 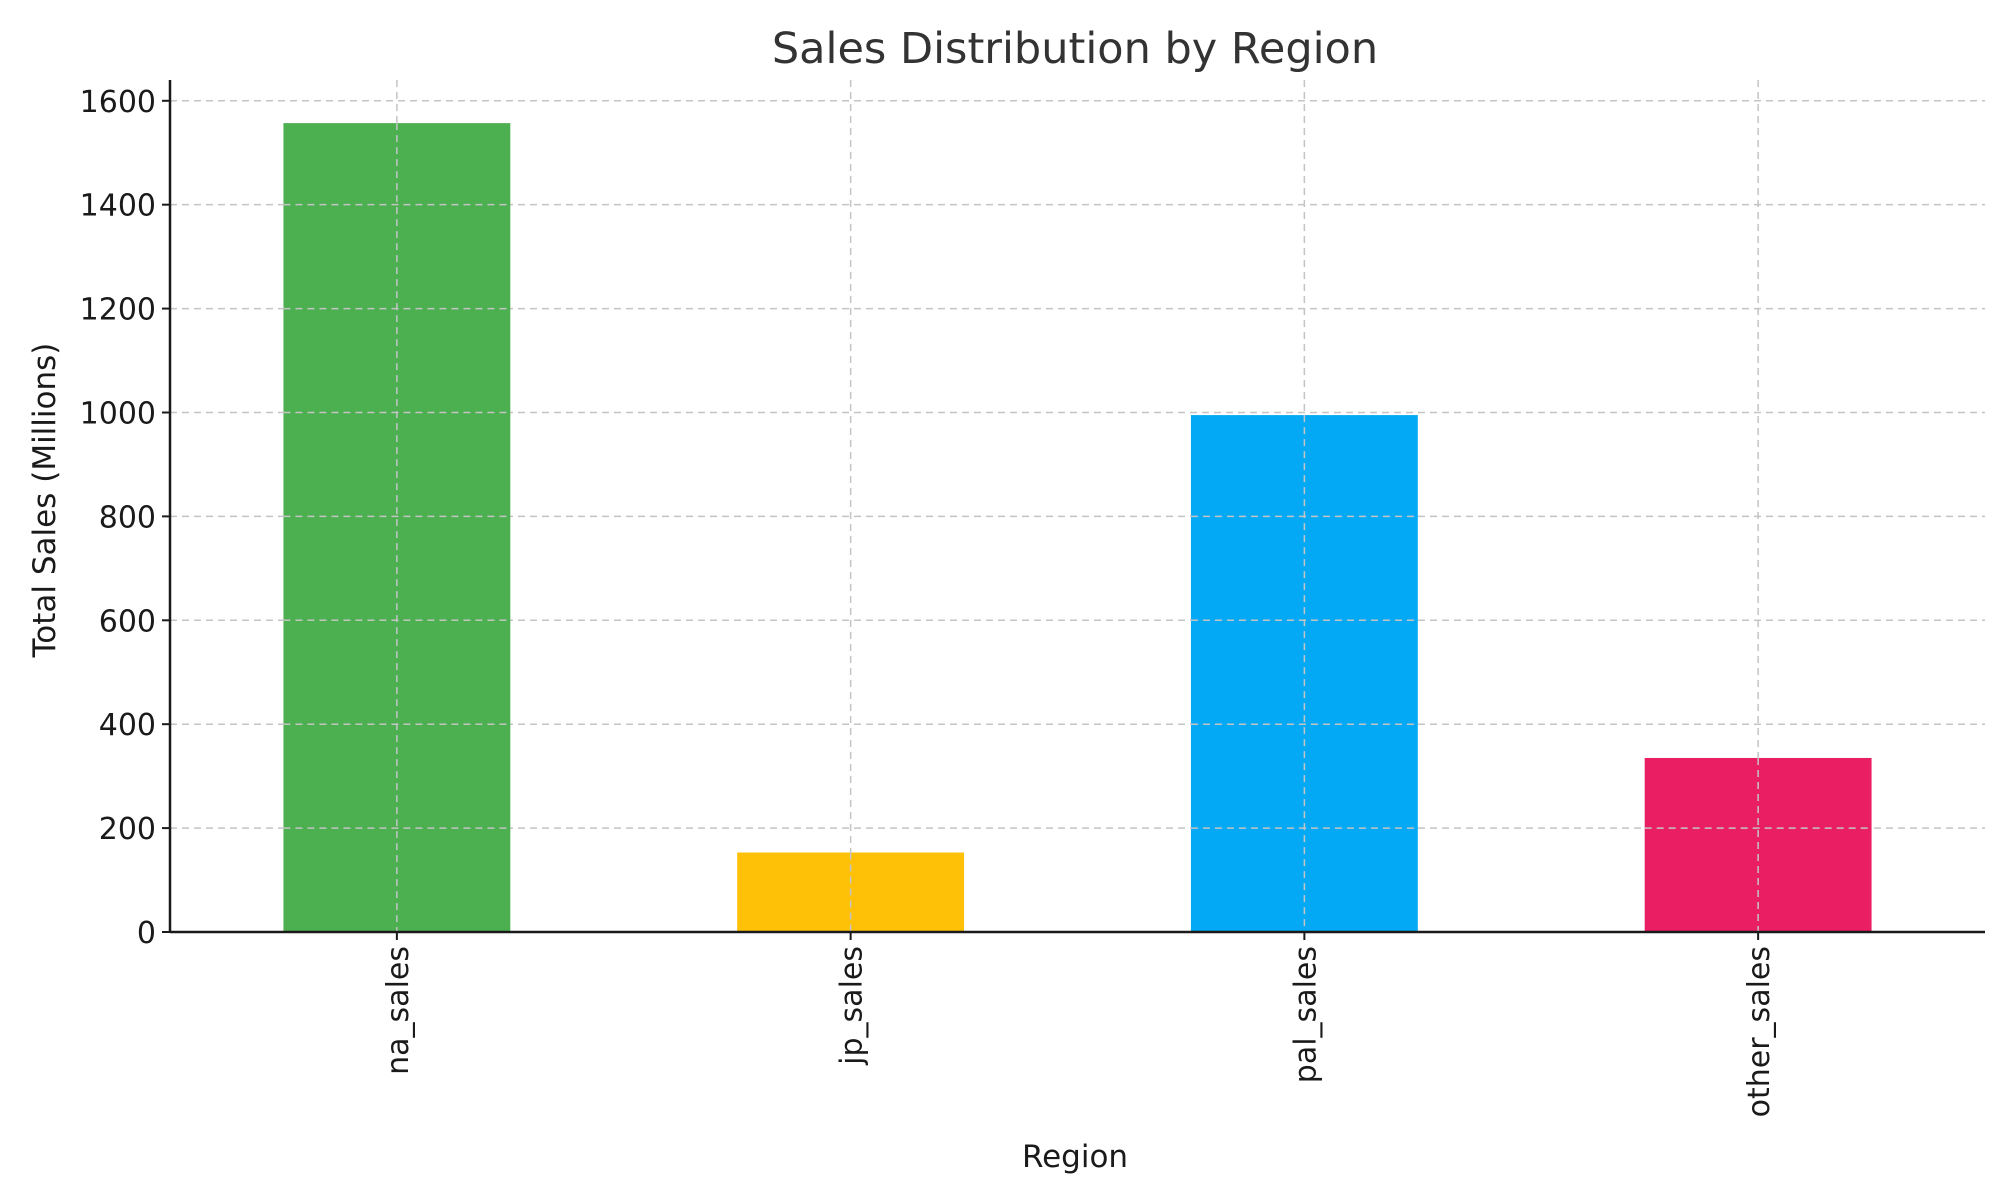 What do you see at coordinates (118, 206) in the screenshot?
I see `y-tick-label: 1400` at bounding box center [118, 206].